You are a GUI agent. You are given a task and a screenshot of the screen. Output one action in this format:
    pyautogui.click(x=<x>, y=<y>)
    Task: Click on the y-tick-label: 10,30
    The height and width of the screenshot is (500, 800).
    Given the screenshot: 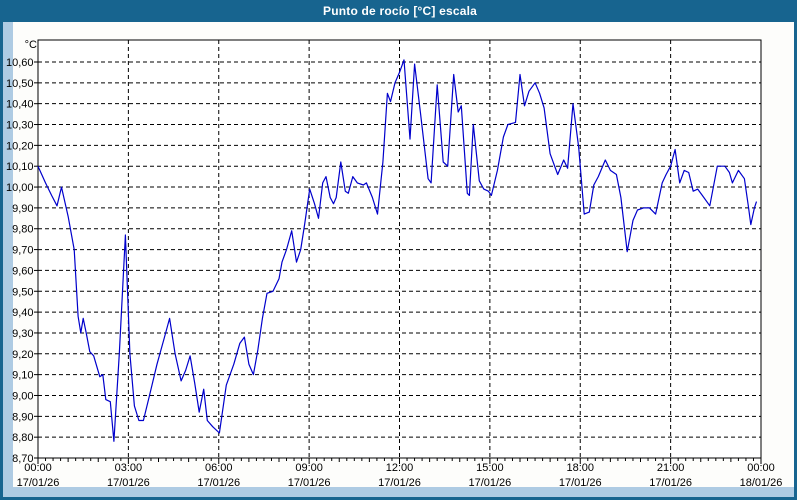 What is the action you would take?
    pyautogui.click(x=20, y=126)
    